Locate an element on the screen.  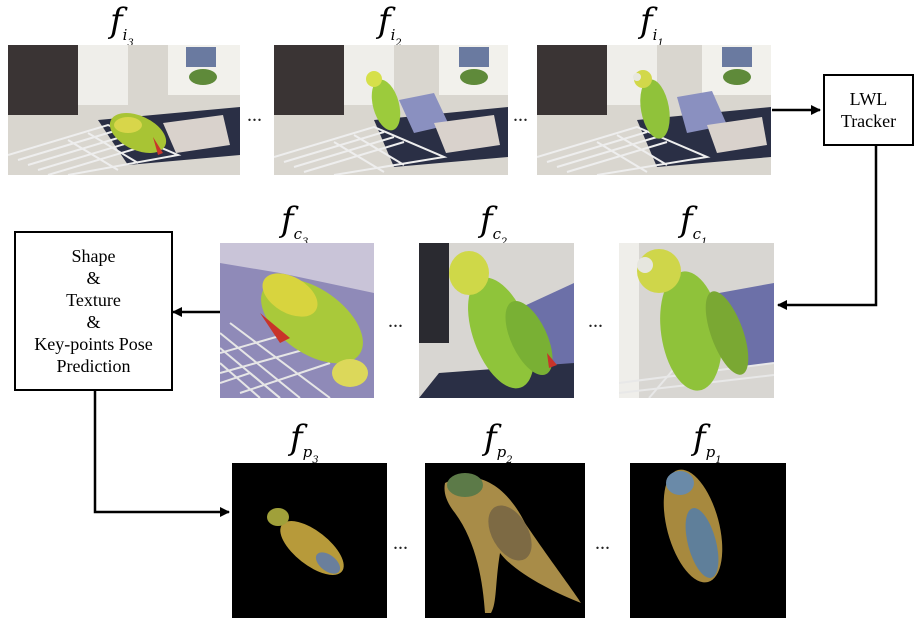
arrow-prediction-to-renders is located at coordinates (161, 453).